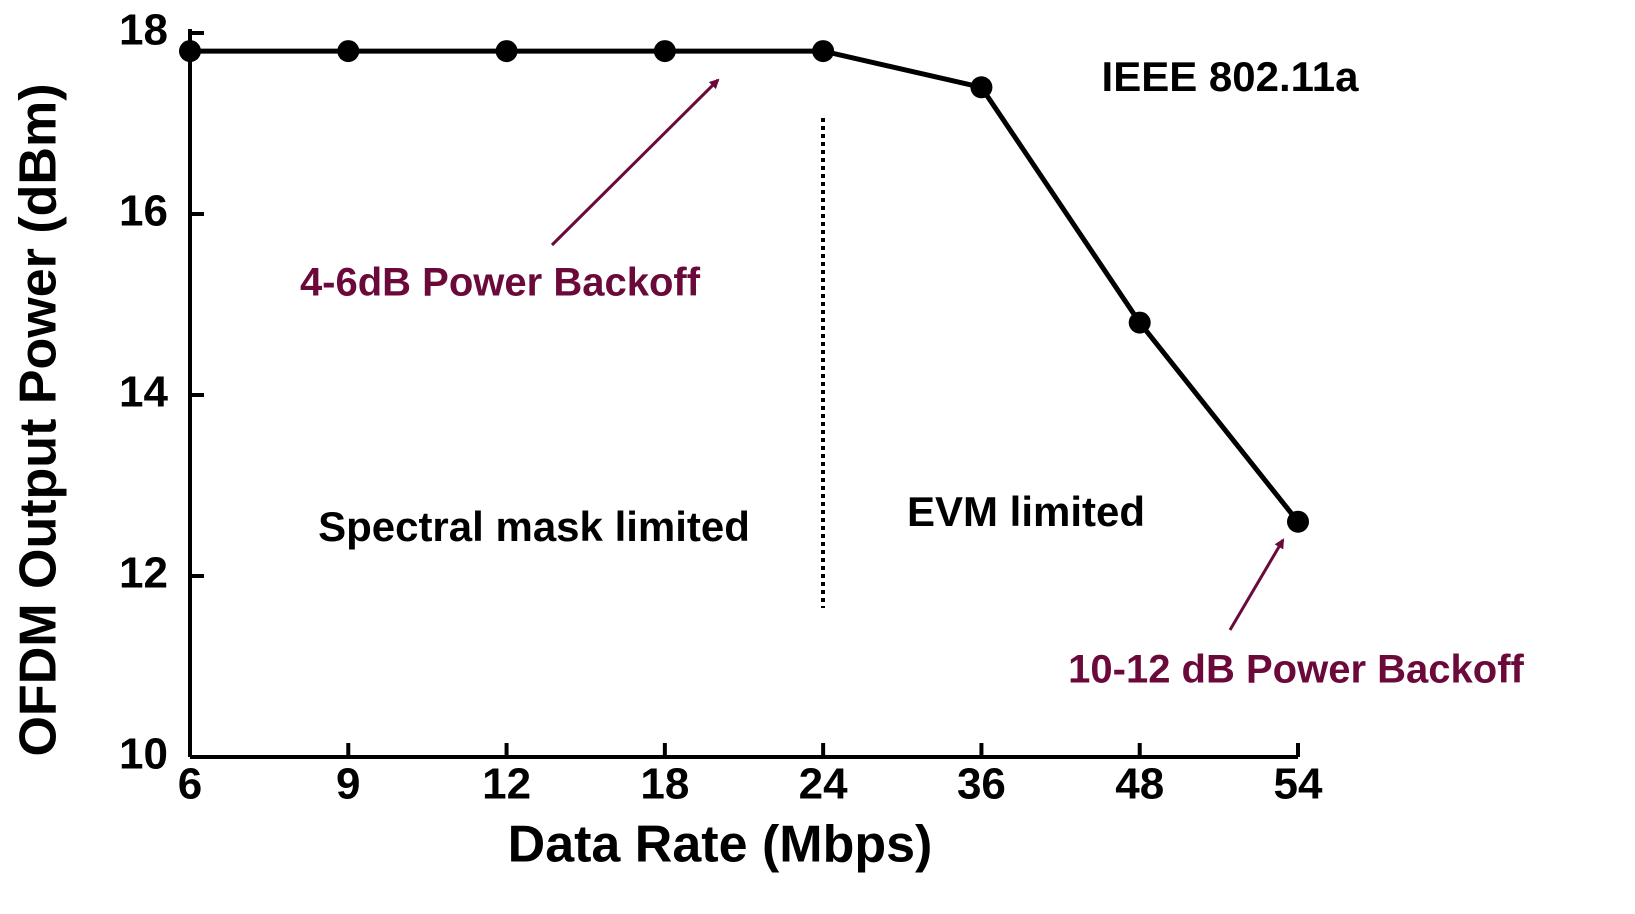  I want to click on annotation: EVM limited, so click(1026, 511).